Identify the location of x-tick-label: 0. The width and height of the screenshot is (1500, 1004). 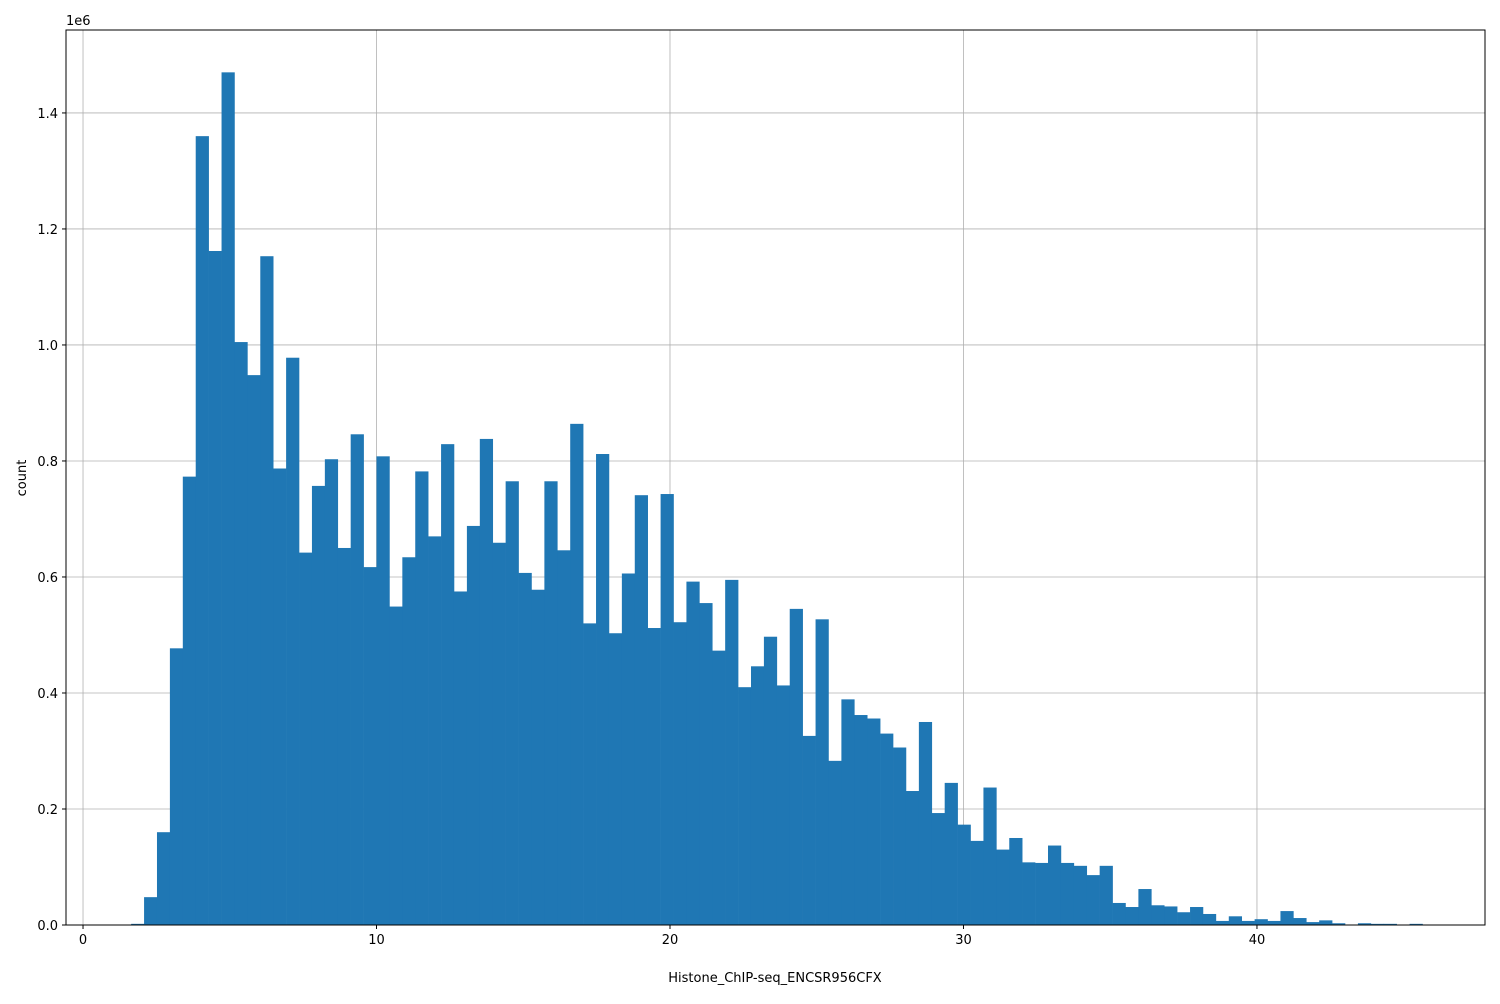
(83, 940).